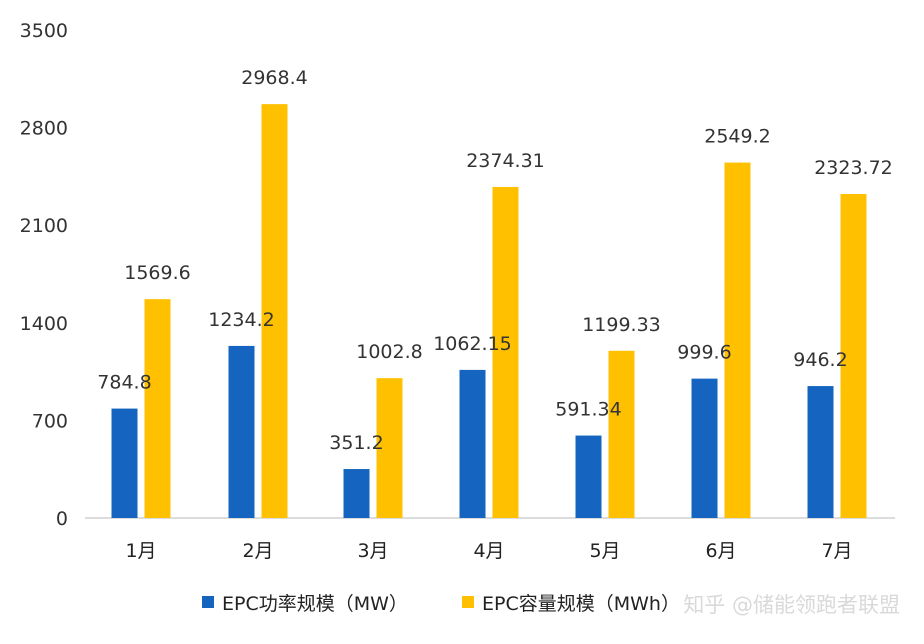 The image size is (924, 644). I want to click on x-tick-label: 2月, so click(257, 551).